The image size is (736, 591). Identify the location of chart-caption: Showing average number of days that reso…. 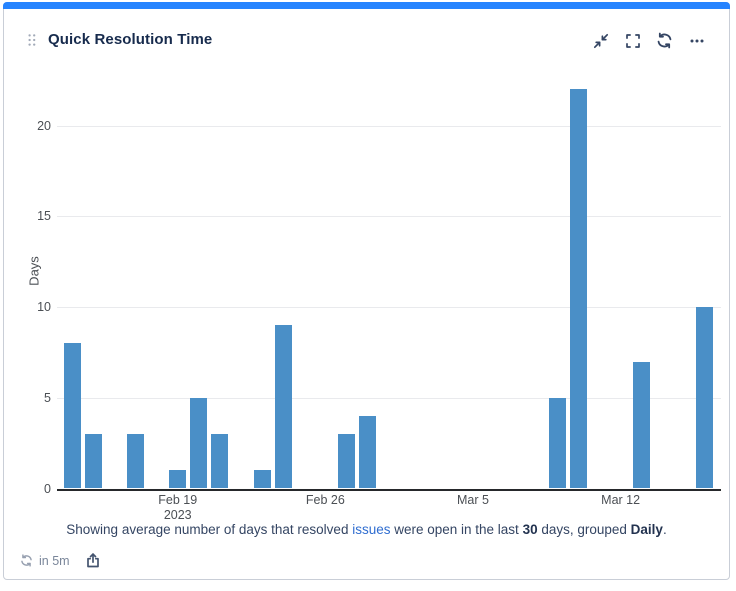
(366, 529).